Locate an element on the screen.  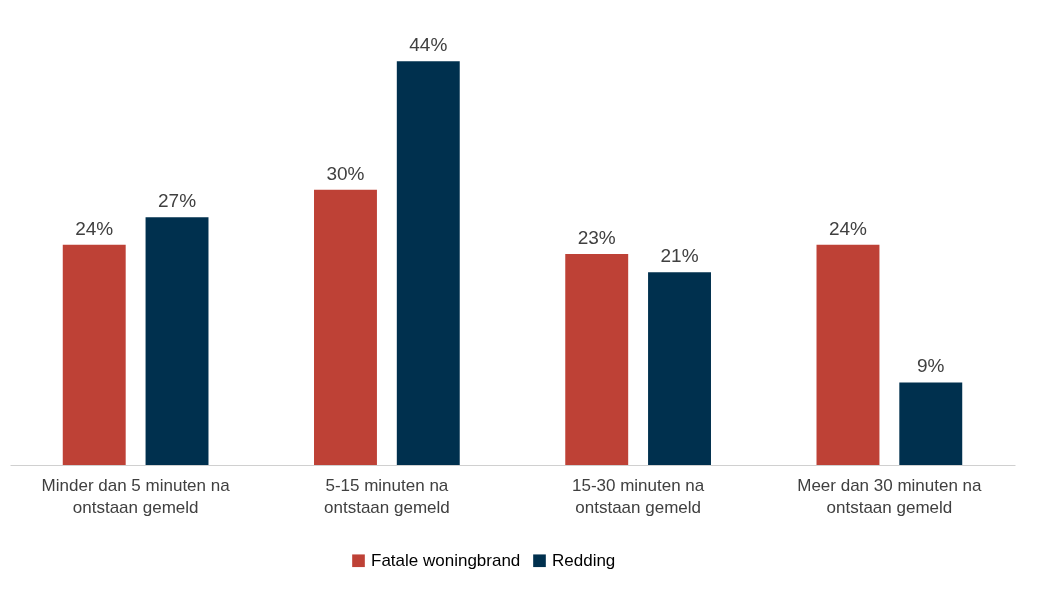
x-tick-label: 5-15 minuten na ontstaan gemeld is located at coordinates (387, 496).